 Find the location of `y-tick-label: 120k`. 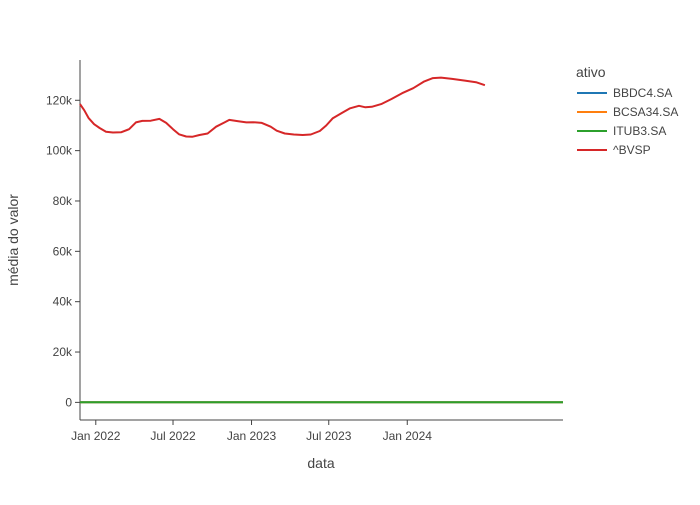

y-tick-label: 120k is located at coordinates (59, 100).